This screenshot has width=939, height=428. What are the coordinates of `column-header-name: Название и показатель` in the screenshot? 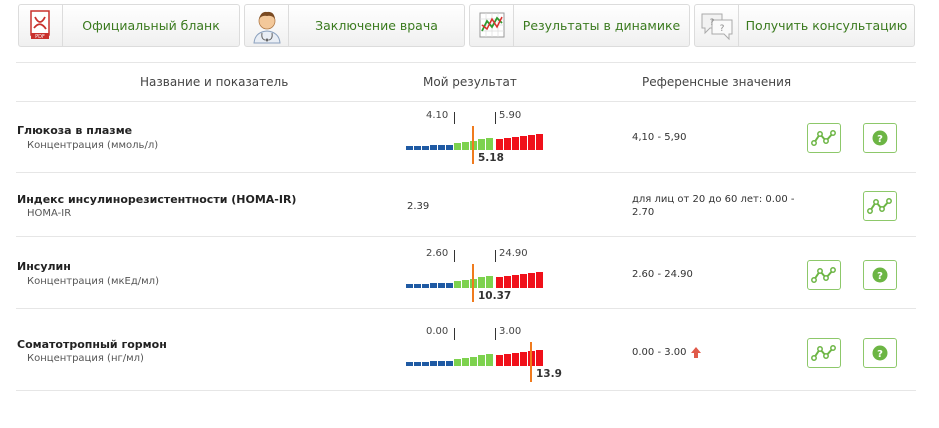 It's located at (214, 82).